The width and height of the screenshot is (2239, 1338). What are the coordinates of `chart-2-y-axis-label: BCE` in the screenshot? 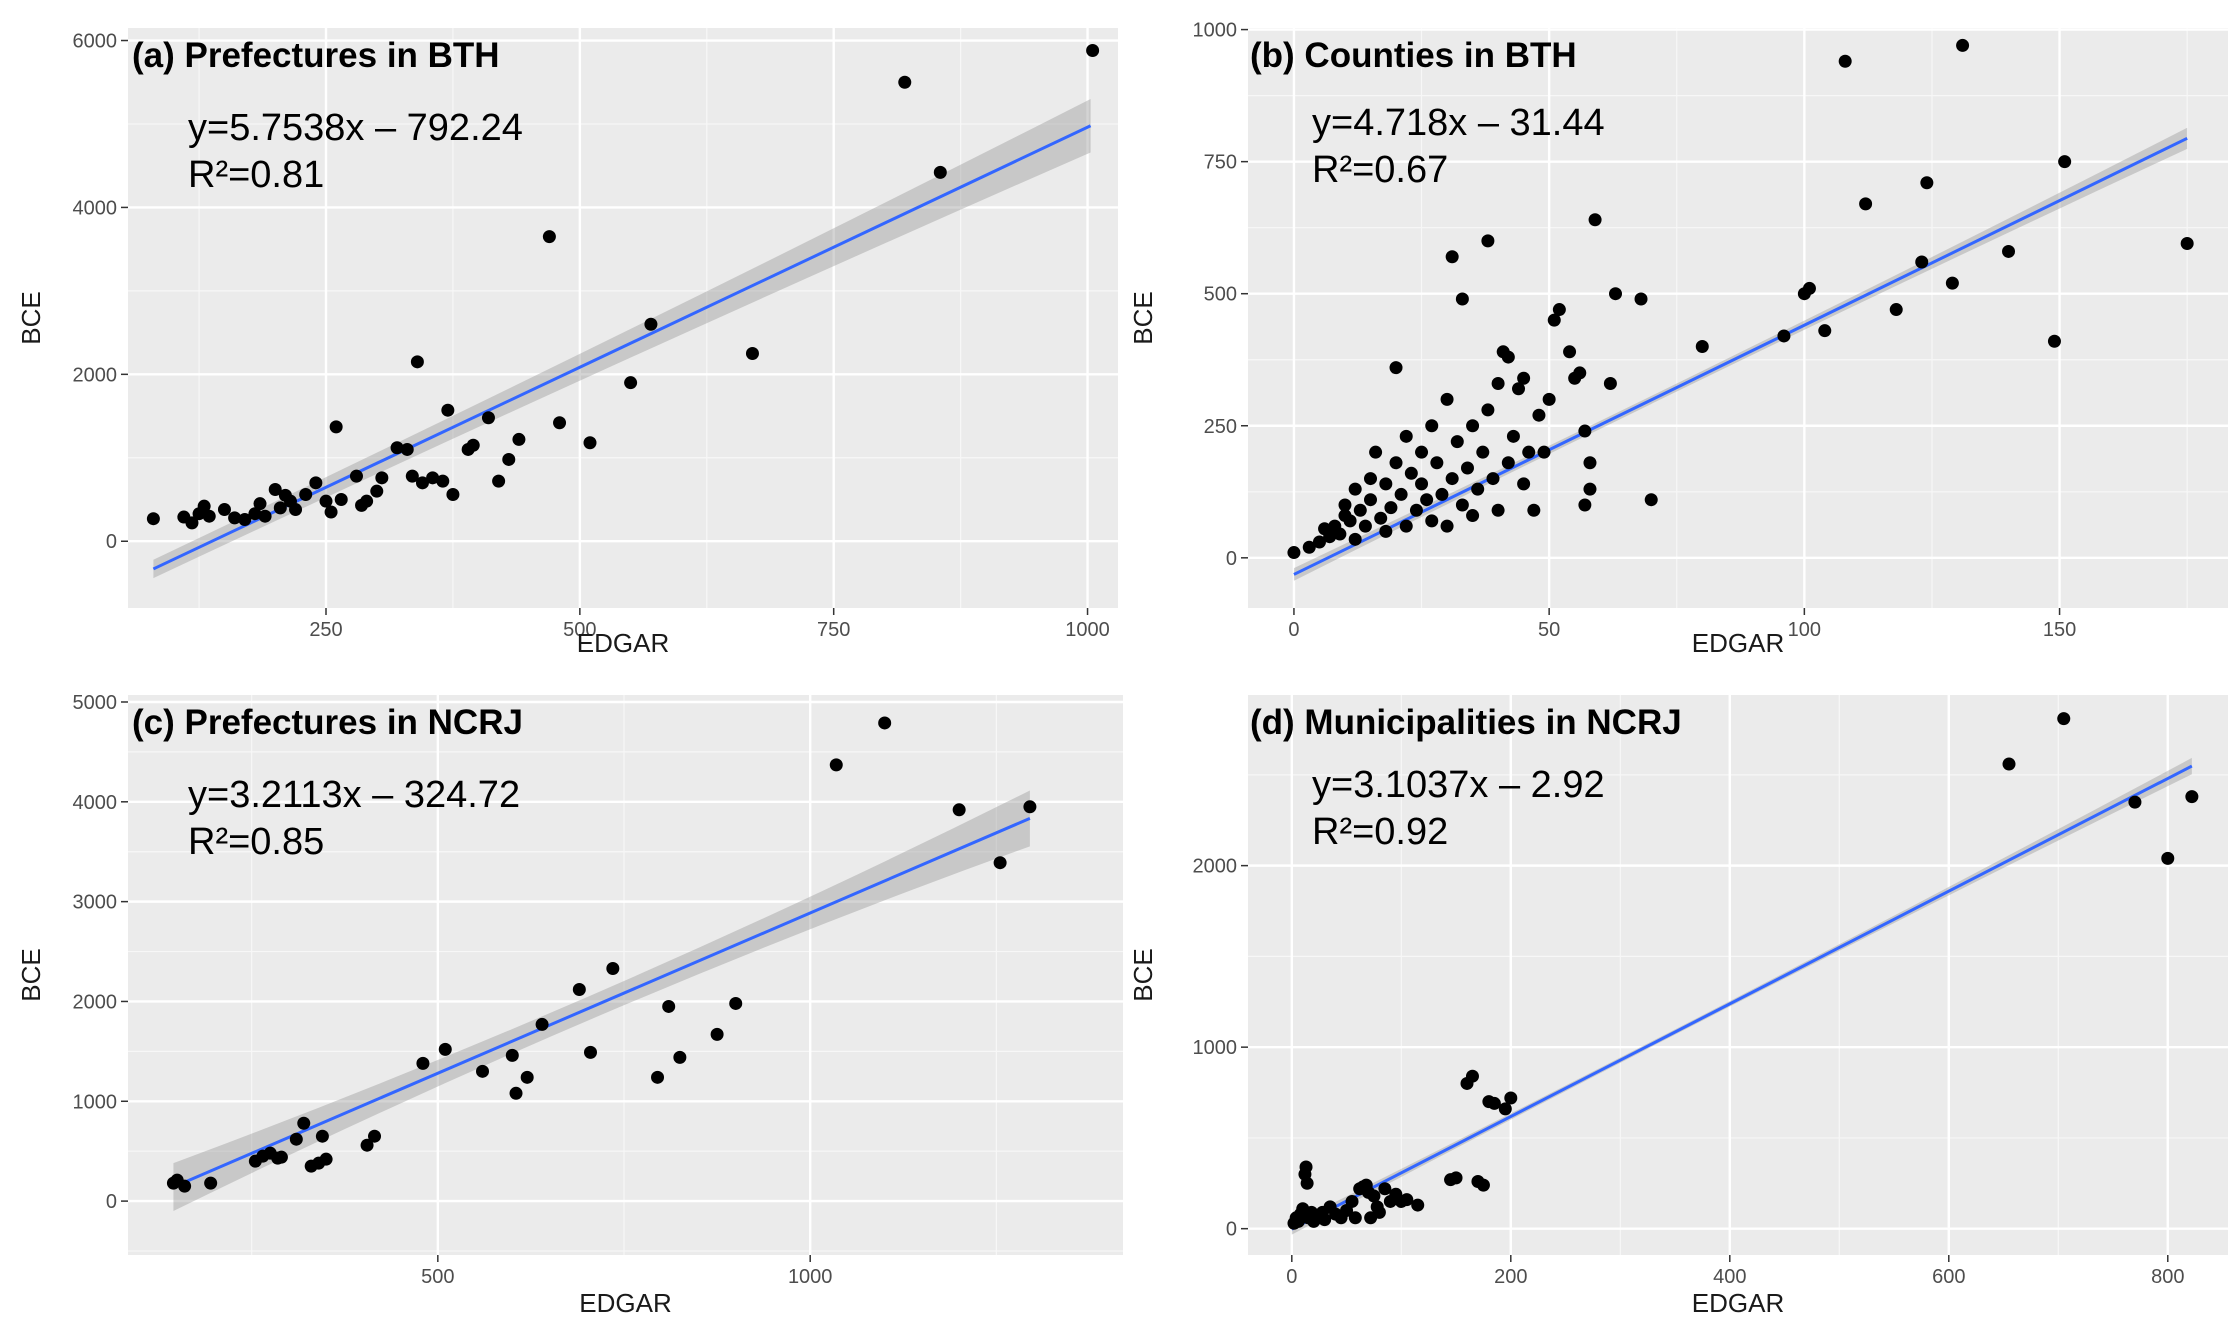 It's located at (31, 974).